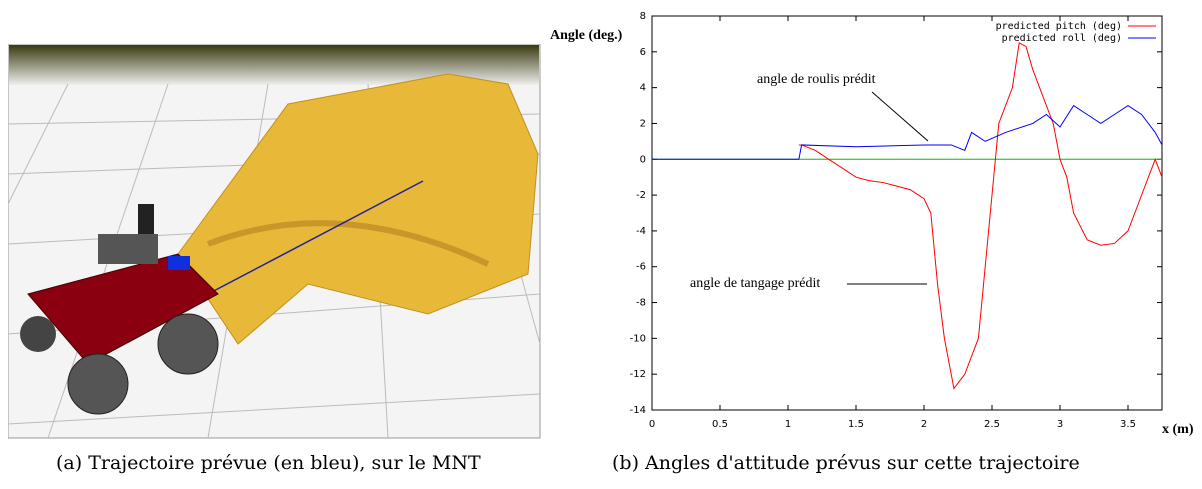 Image resolution: width=1202 pixels, height=489 pixels. I want to click on y-tick-label: -2, so click(641, 195).